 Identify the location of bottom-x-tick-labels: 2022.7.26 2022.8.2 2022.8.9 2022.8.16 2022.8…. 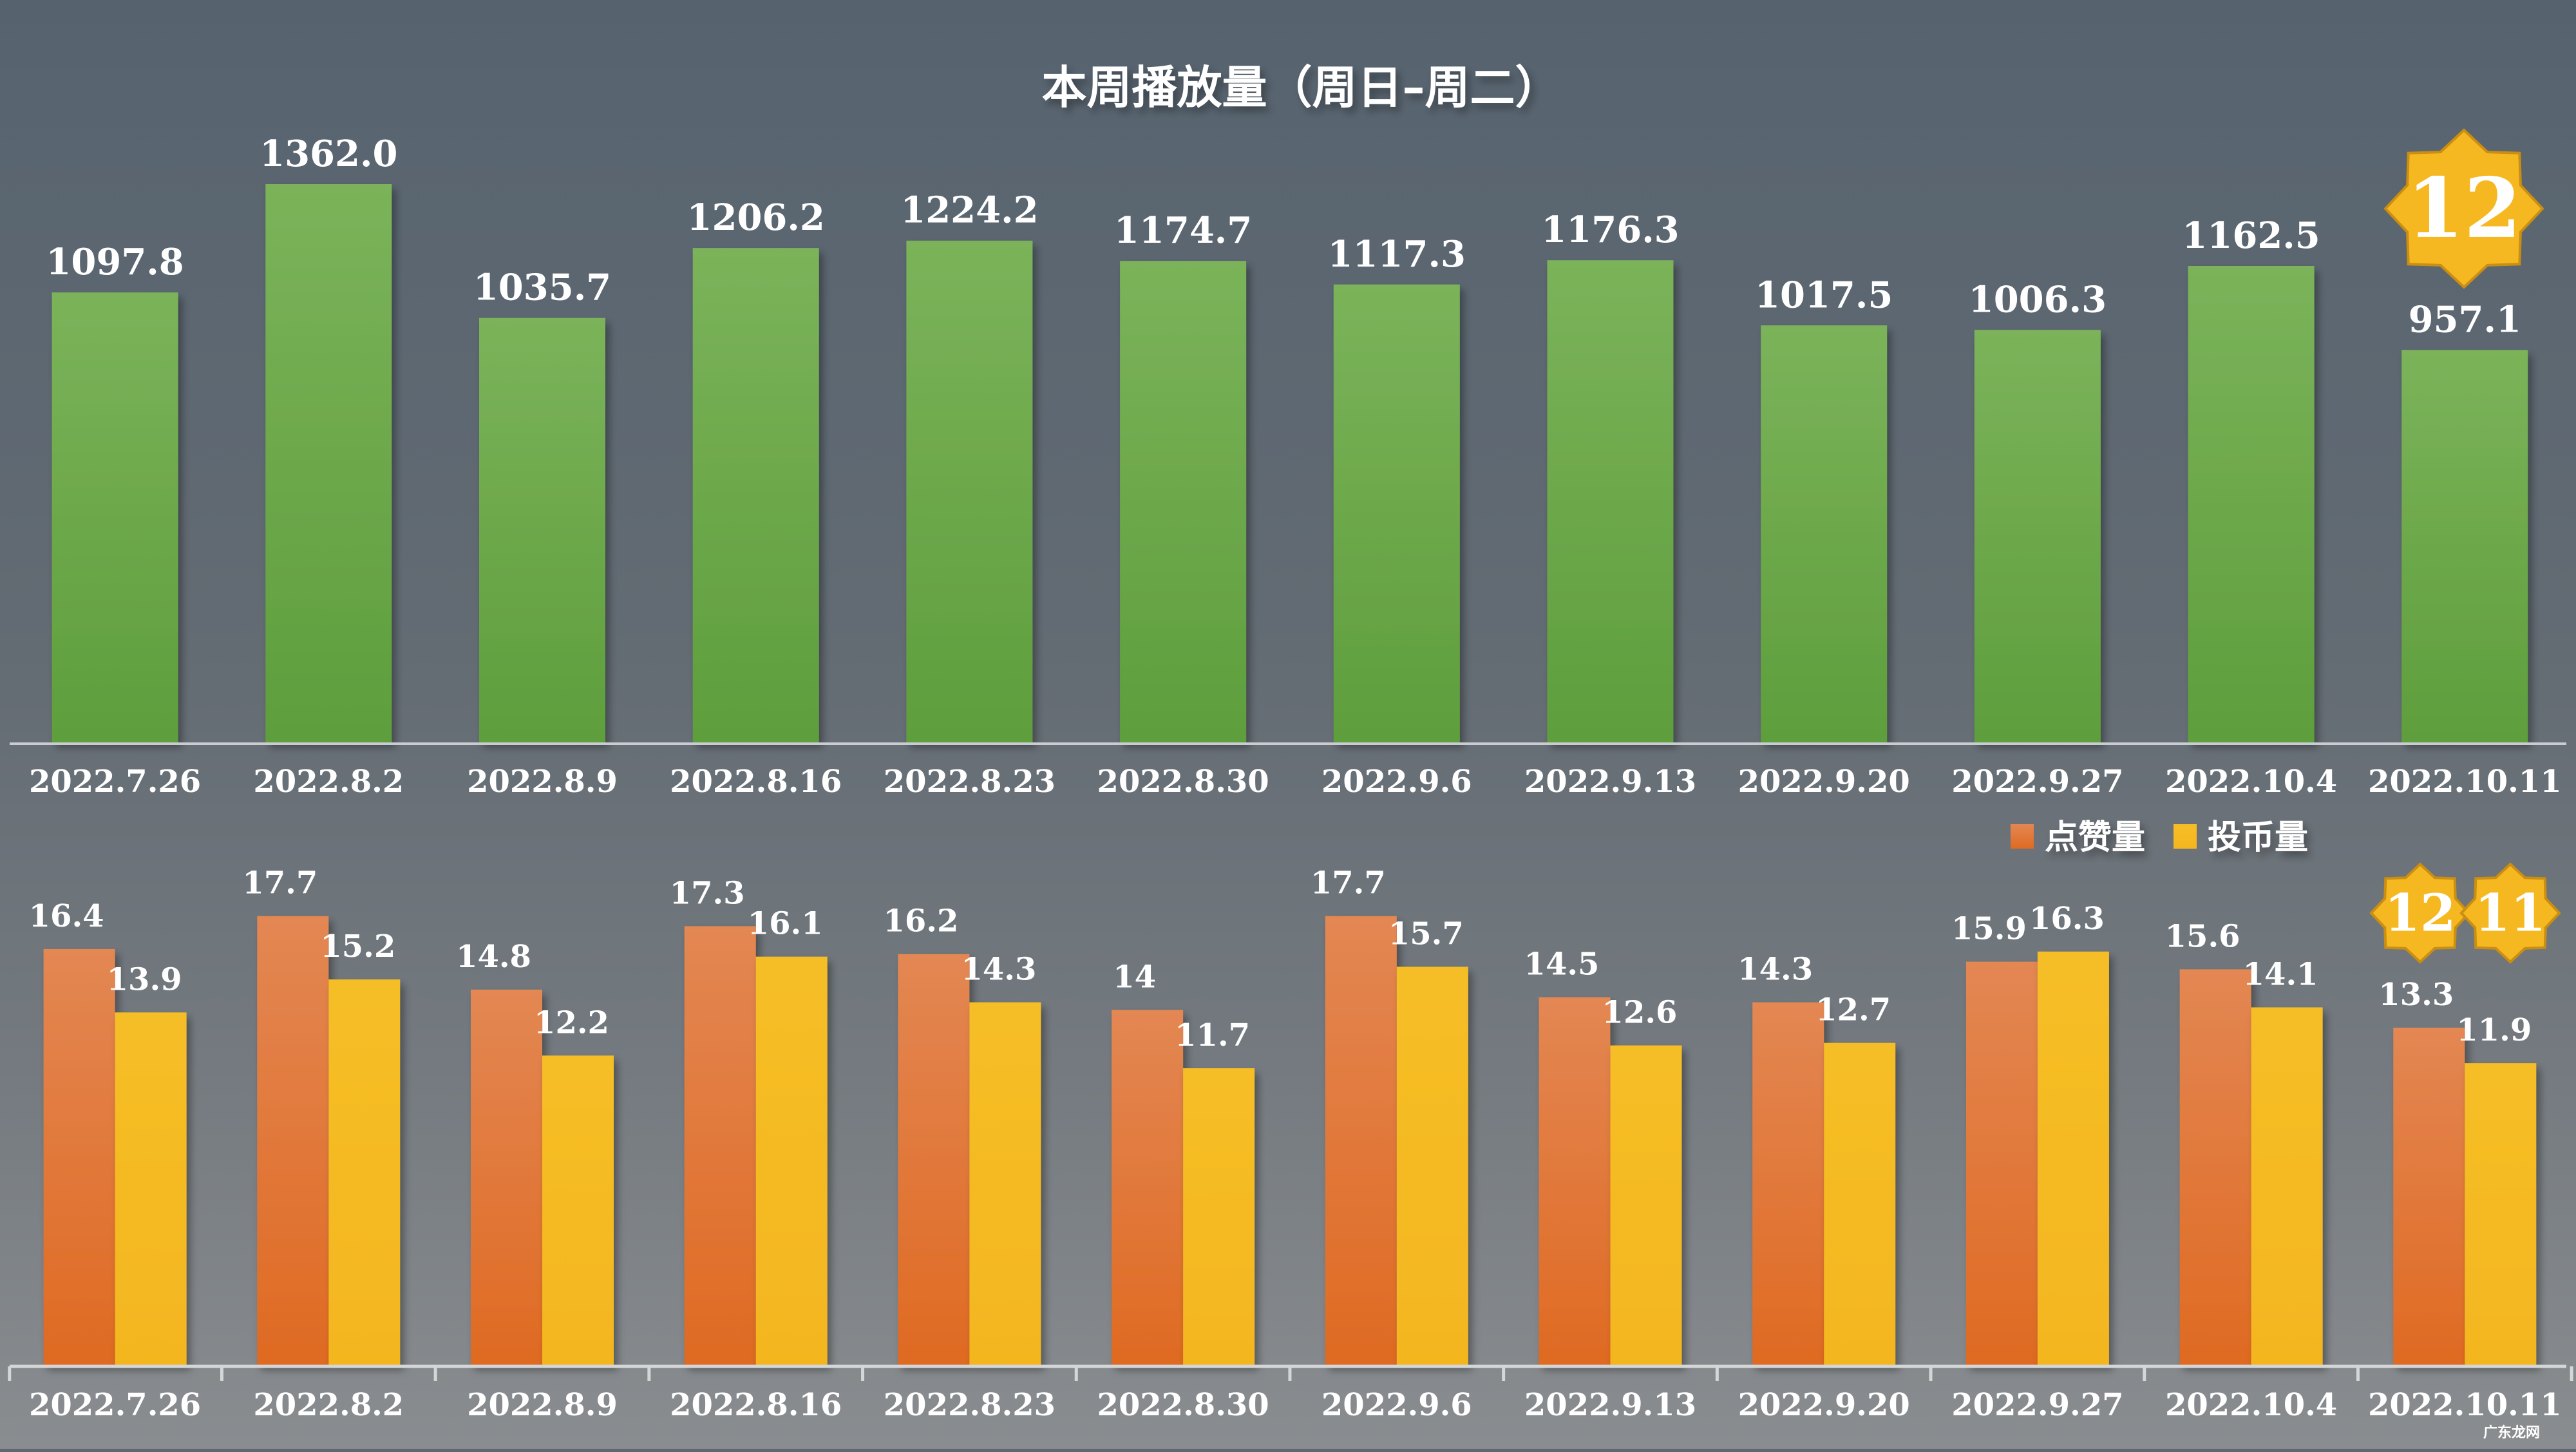
(1295, 1405).